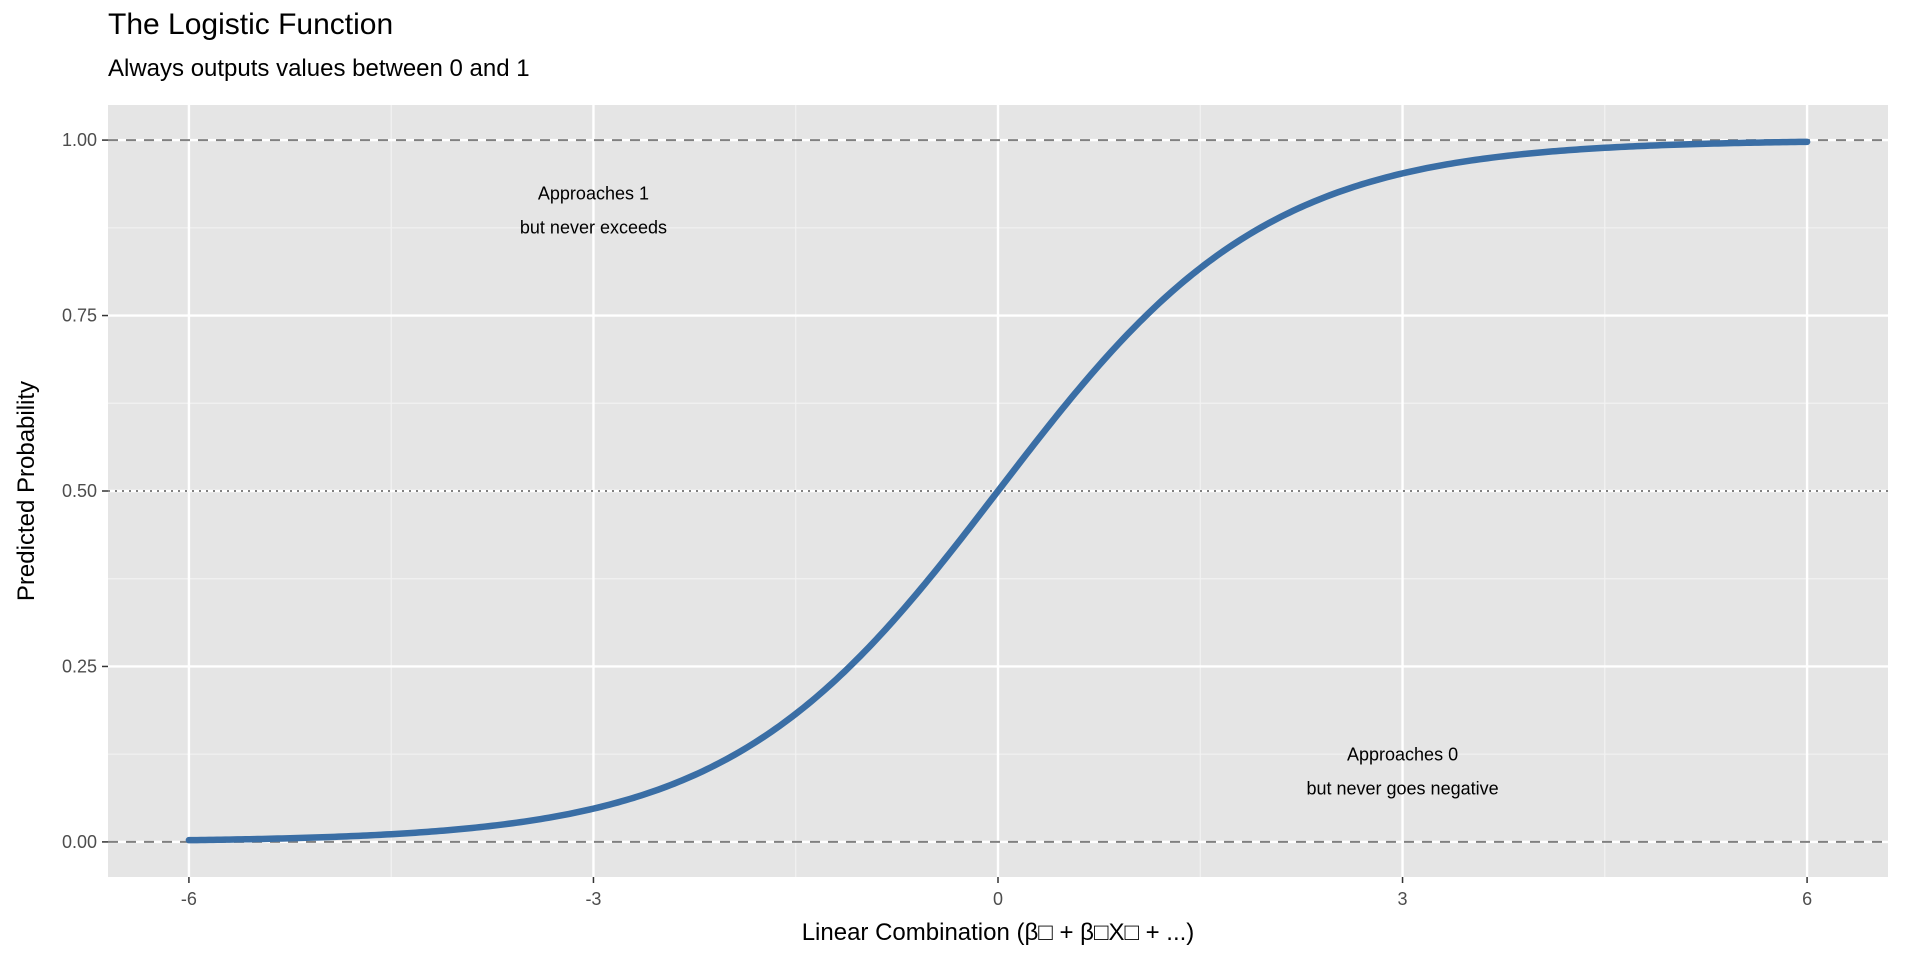  Describe the element at coordinates (593, 899) in the screenshot. I see `x-tick-label: -3` at that location.